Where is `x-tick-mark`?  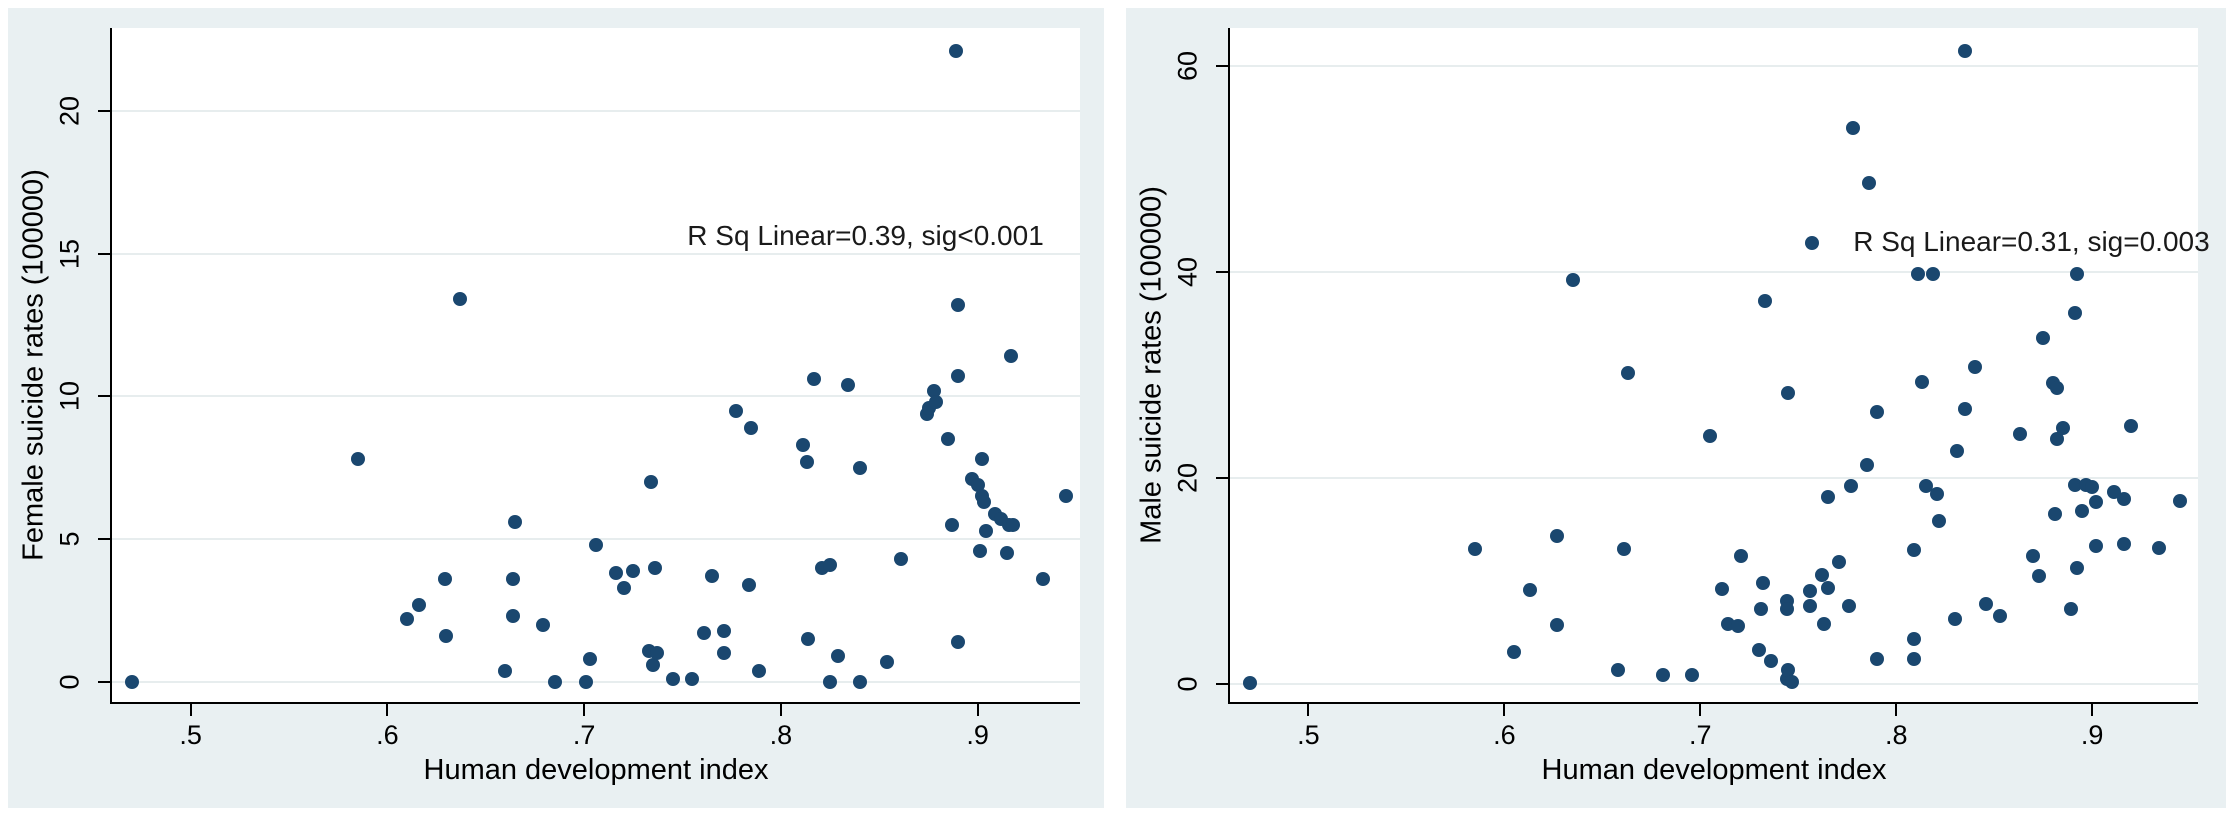 x-tick-mark is located at coordinates (2092, 710).